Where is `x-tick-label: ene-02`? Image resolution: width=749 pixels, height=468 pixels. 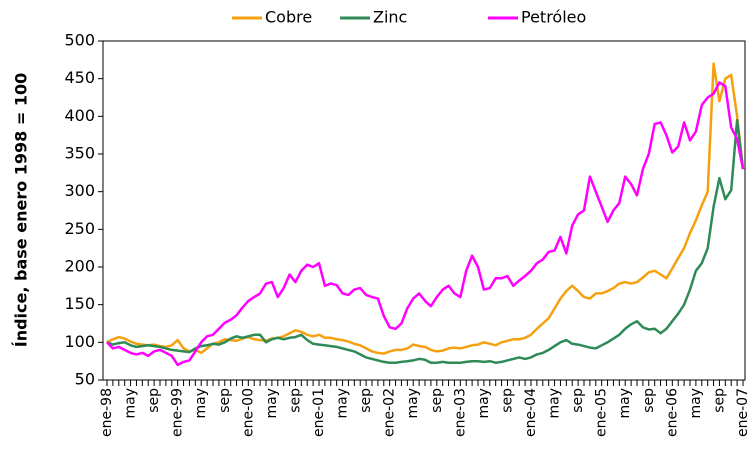
x-tick-label: ene-02 is located at coordinates (390, 412).